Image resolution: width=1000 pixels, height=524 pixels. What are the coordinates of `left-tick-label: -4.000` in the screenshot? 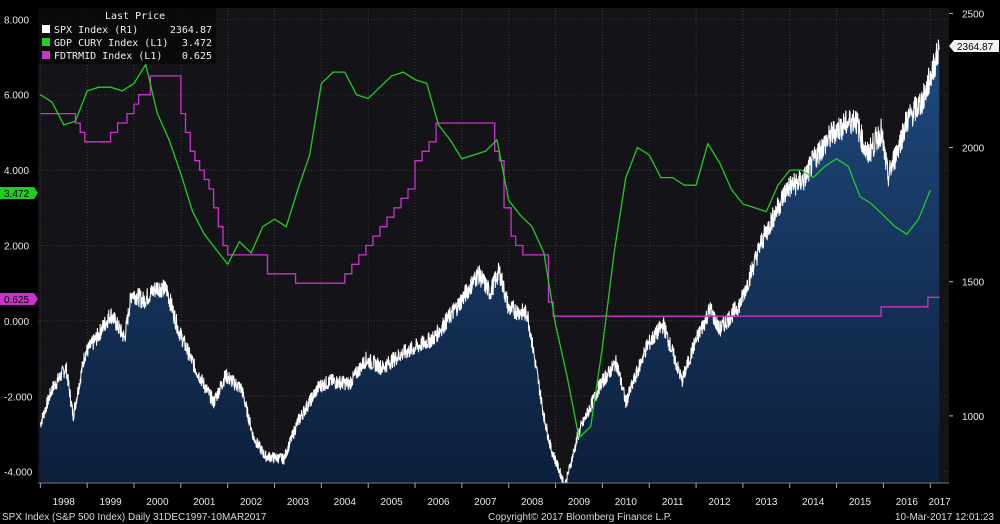 It's located at (18, 473).